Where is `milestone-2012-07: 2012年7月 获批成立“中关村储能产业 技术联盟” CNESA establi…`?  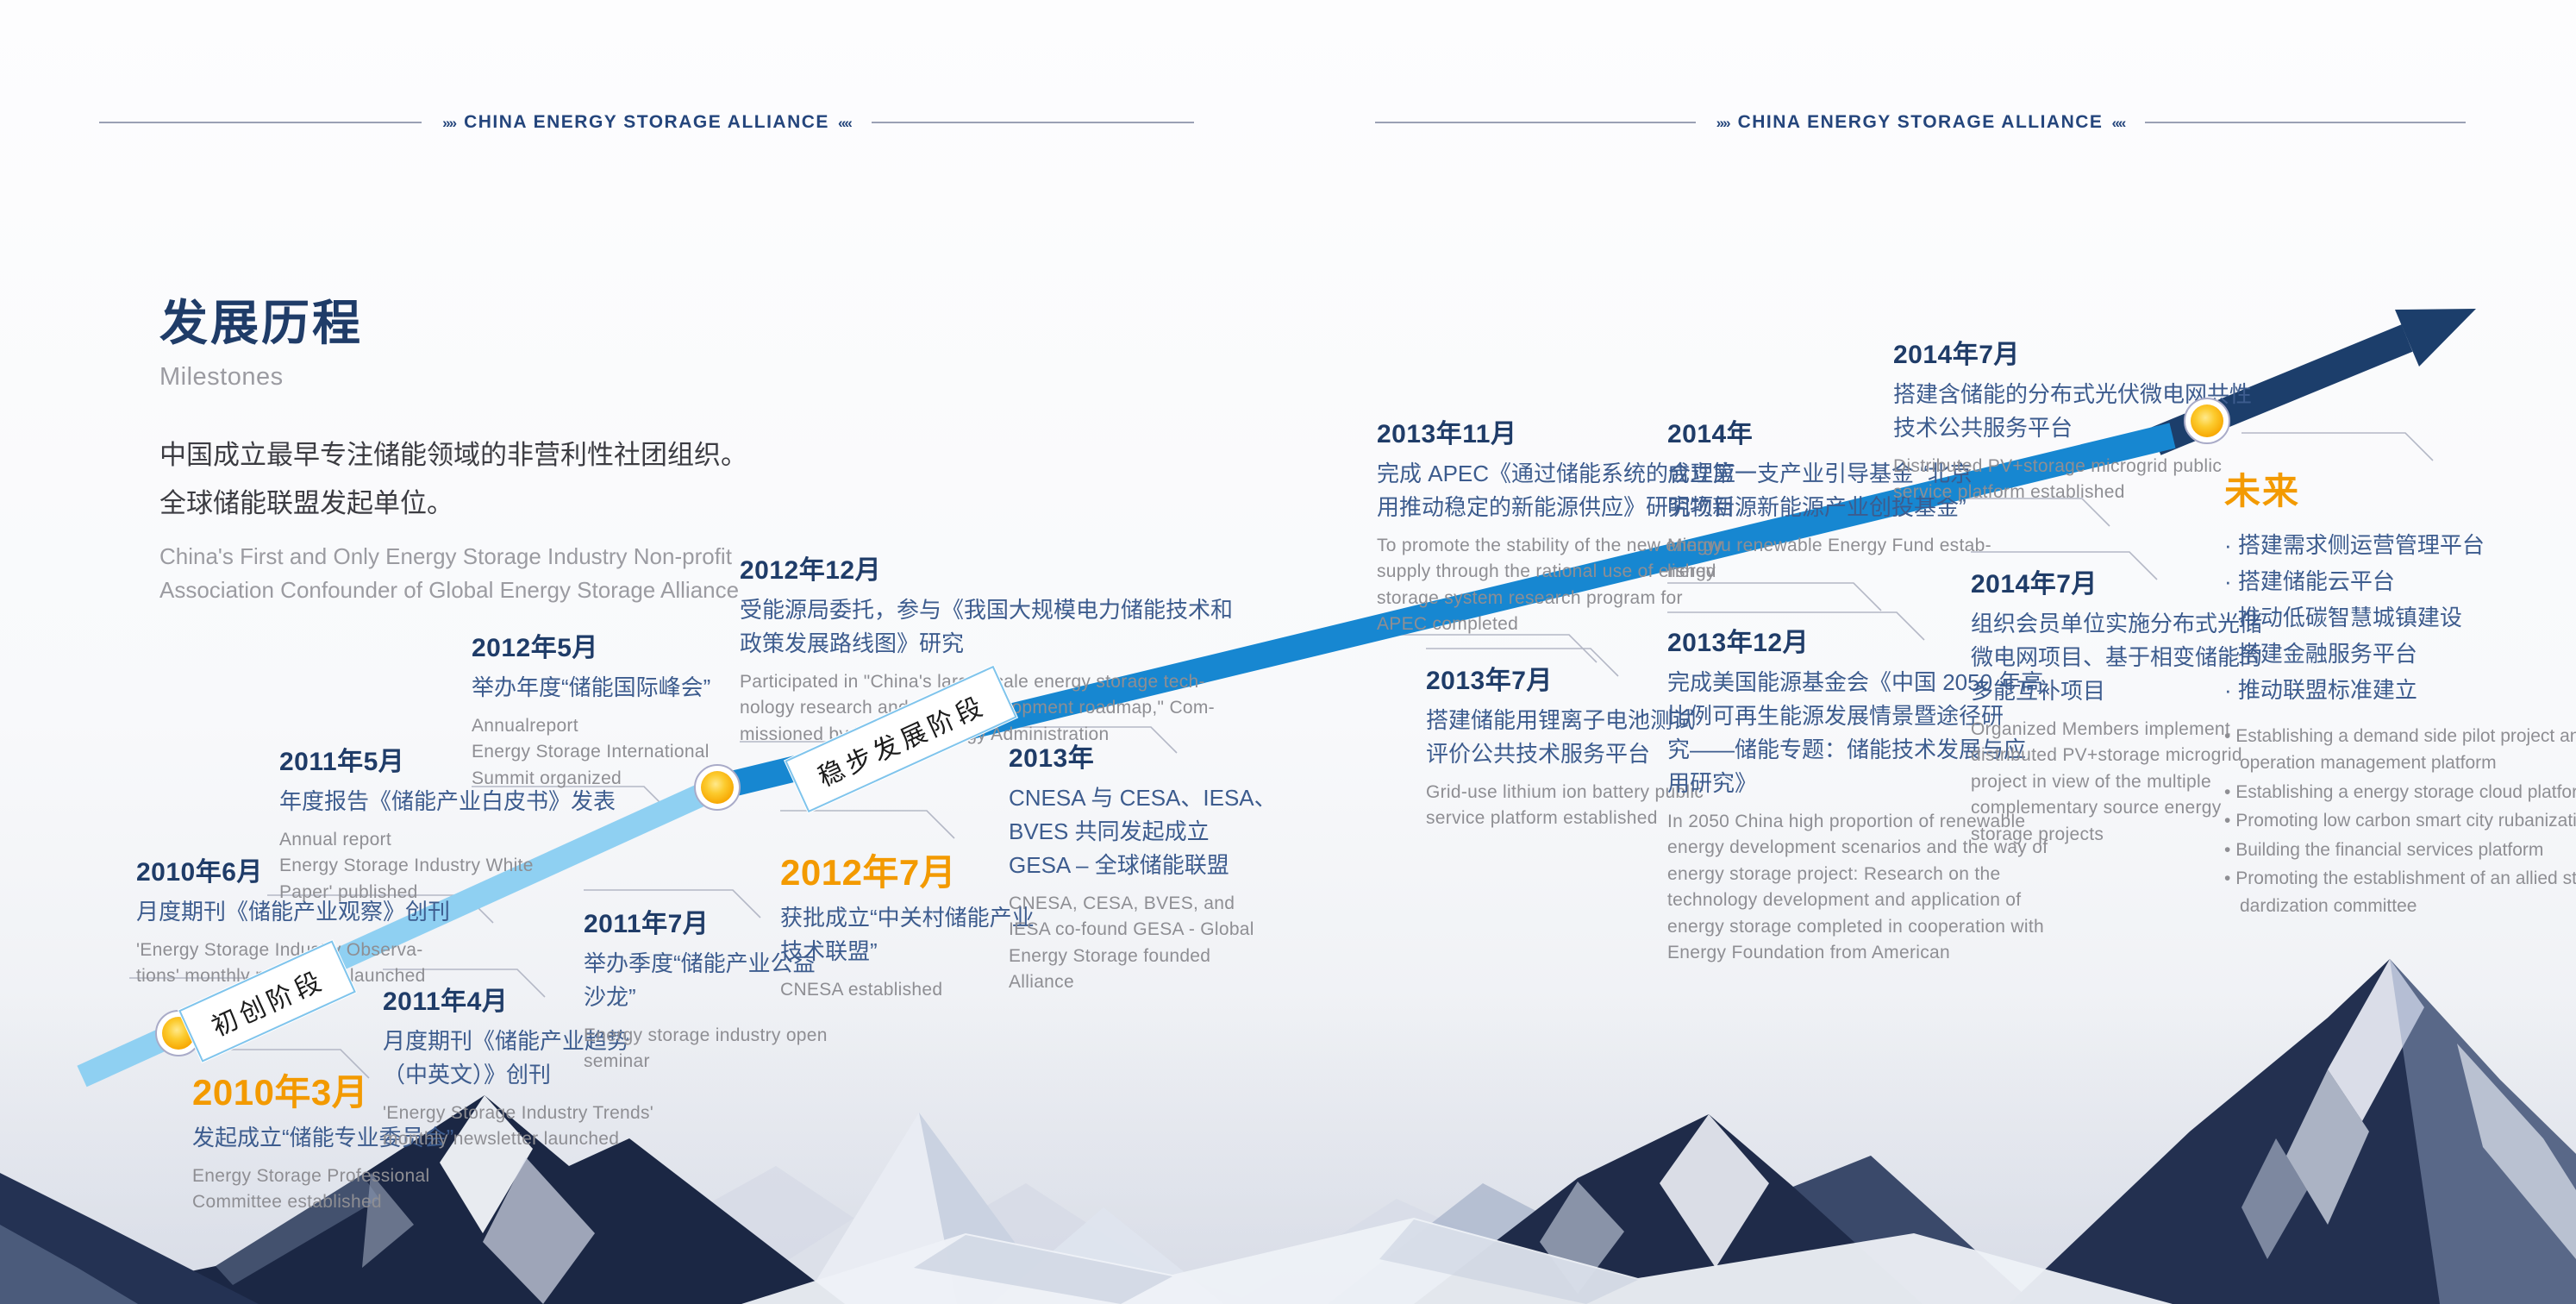 milestone-2012-07: 2012年7月 获批成立“中关村储能产业 技术联盟” CNESA establi… is located at coordinates (927, 923).